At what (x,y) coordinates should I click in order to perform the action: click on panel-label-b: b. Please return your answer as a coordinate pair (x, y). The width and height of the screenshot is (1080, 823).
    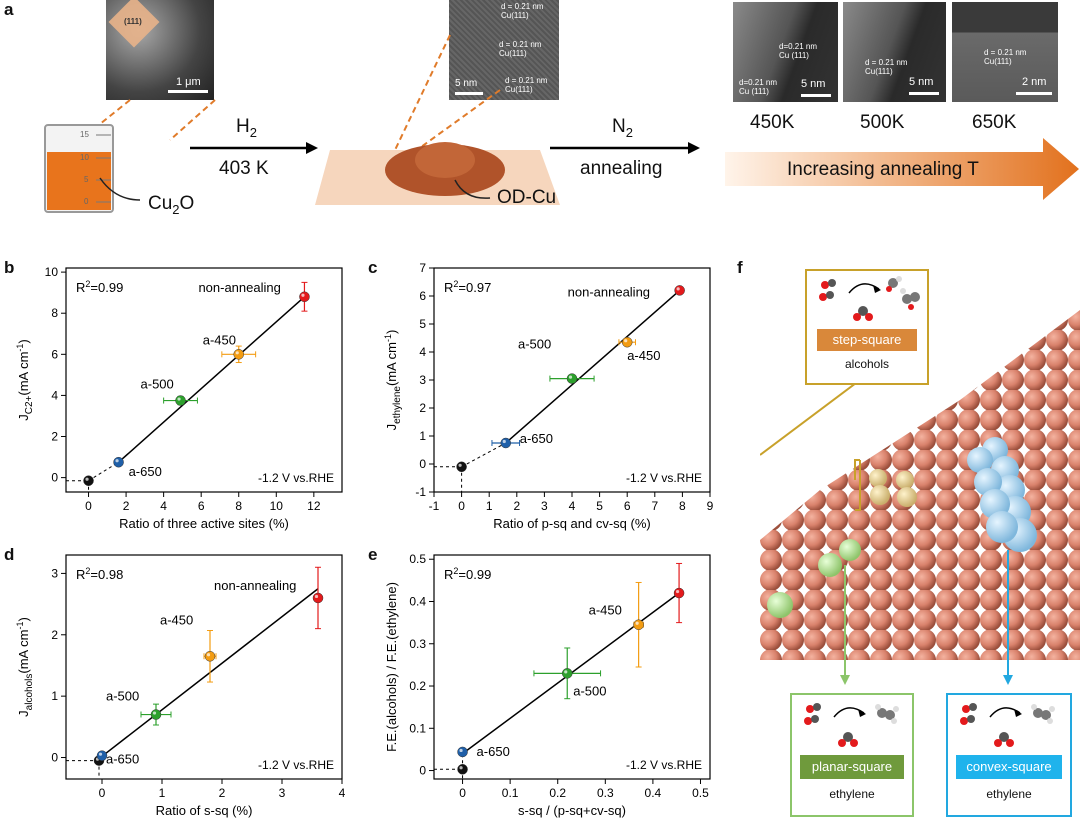
    Looking at the image, I should click on (9, 267).